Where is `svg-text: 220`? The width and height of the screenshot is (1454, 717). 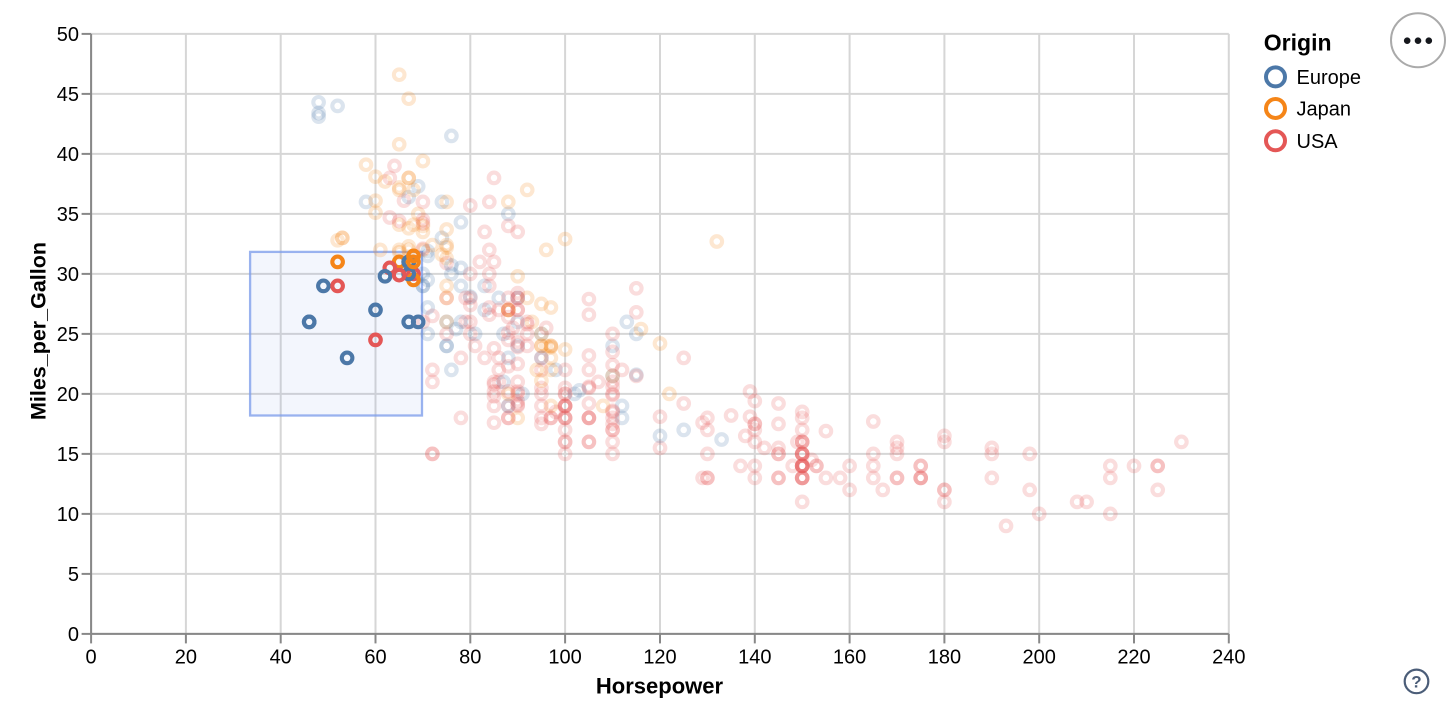
svg-text: 220 is located at coordinates (1133, 658).